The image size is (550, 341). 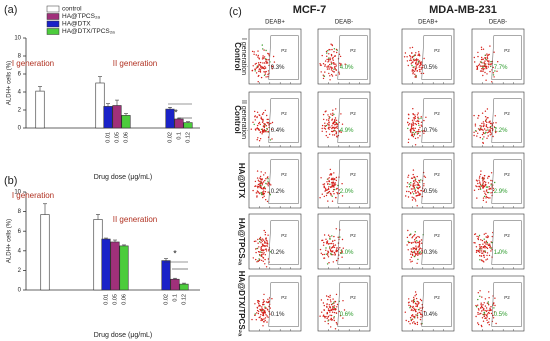 What do you see at coordinates (123, 177) in the screenshot?
I see `x-axis-label: Drug dose (μg/mL)` at bounding box center [123, 177].